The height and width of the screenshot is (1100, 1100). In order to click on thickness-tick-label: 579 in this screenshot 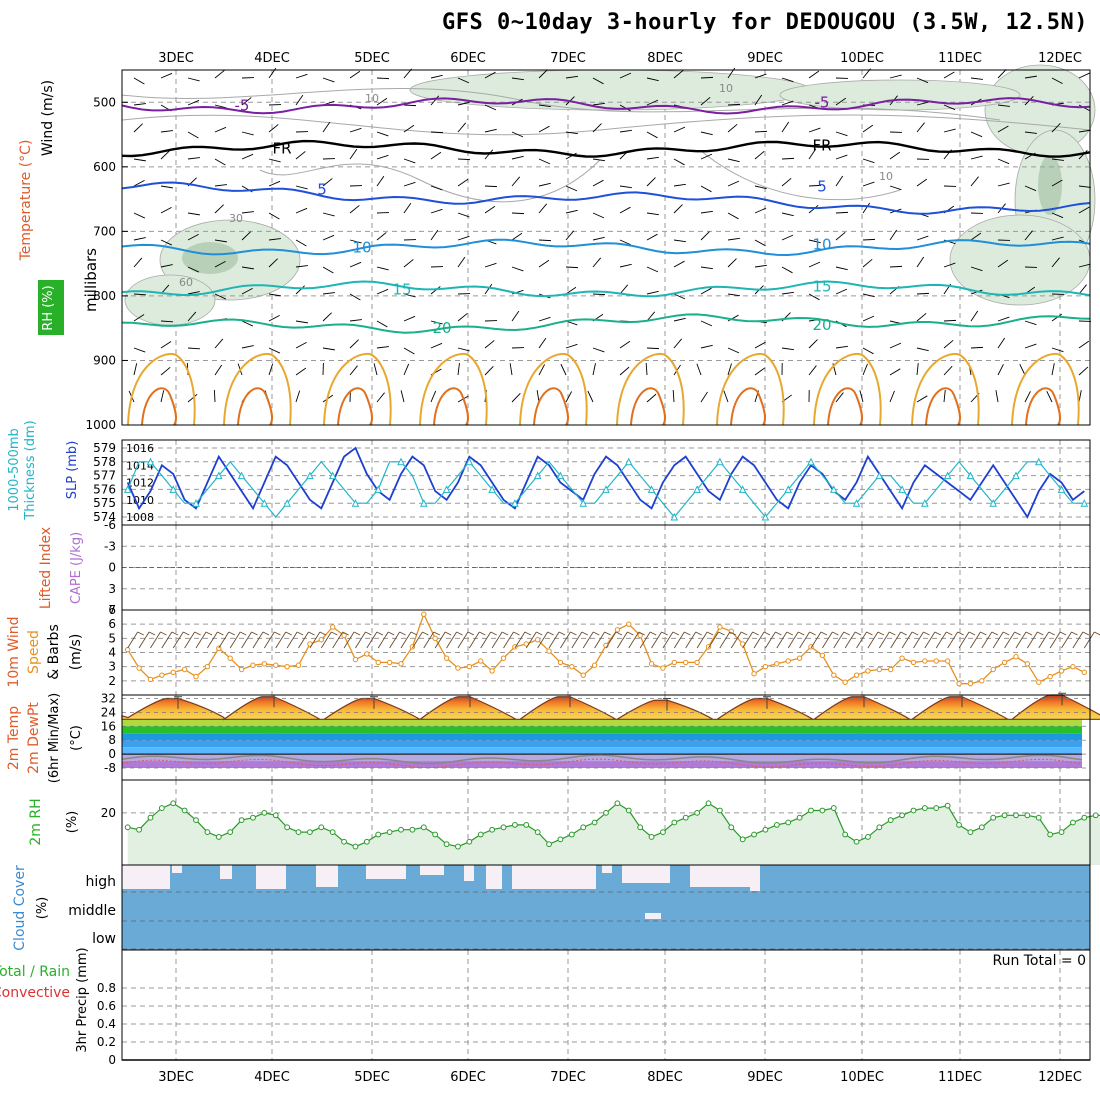, I will do `click(104, 448)`.